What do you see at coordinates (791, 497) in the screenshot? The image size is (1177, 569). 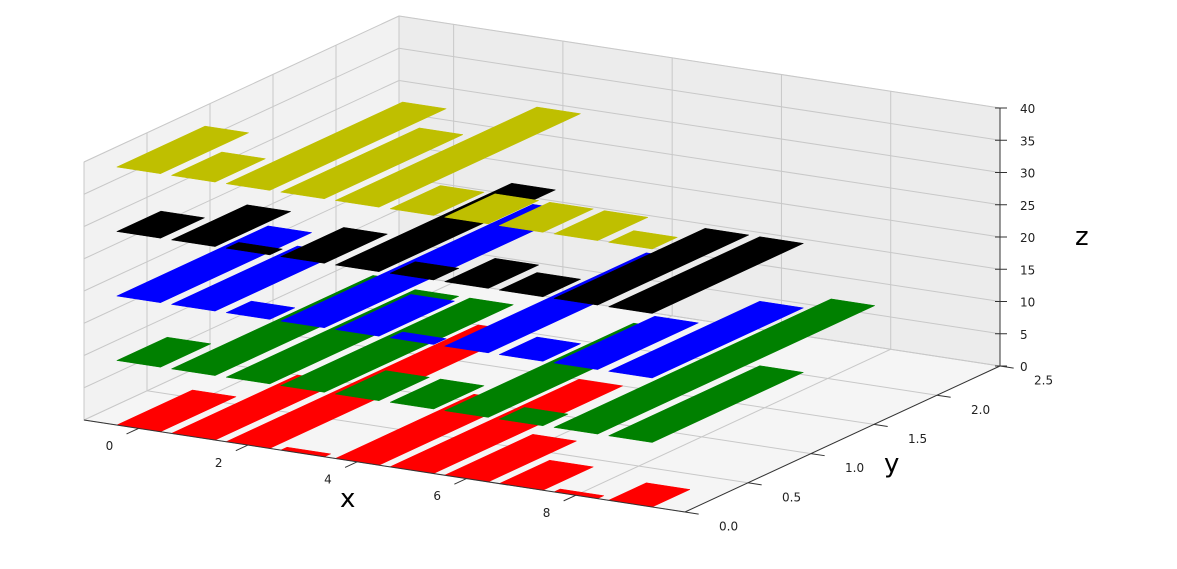 I see `y-tick-label: 0.5` at bounding box center [791, 497].